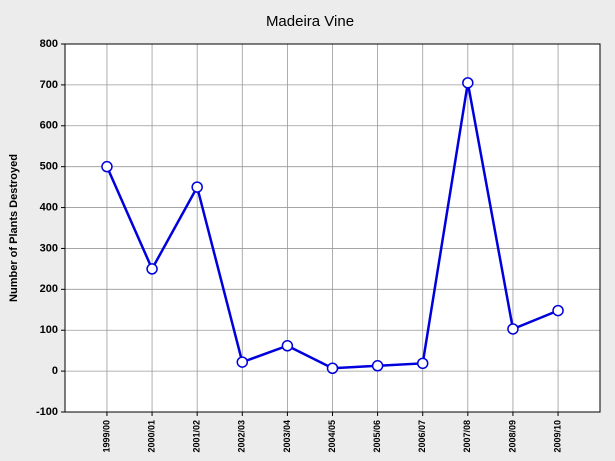  What do you see at coordinates (106, 436) in the screenshot?
I see `x-tick-label: 1999/00` at bounding box center [106, 436].